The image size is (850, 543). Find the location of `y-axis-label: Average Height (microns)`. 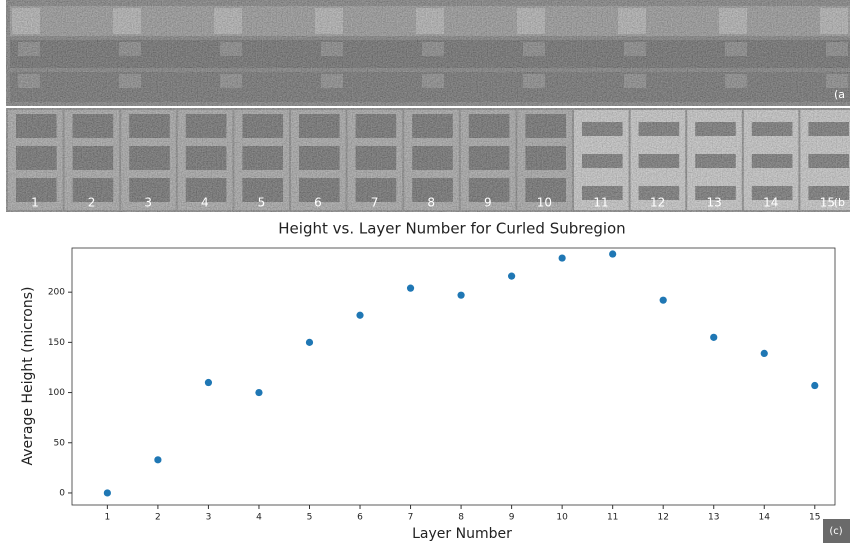

y-axis-label: Average Height (microns) is located at coordinates (28, 376).